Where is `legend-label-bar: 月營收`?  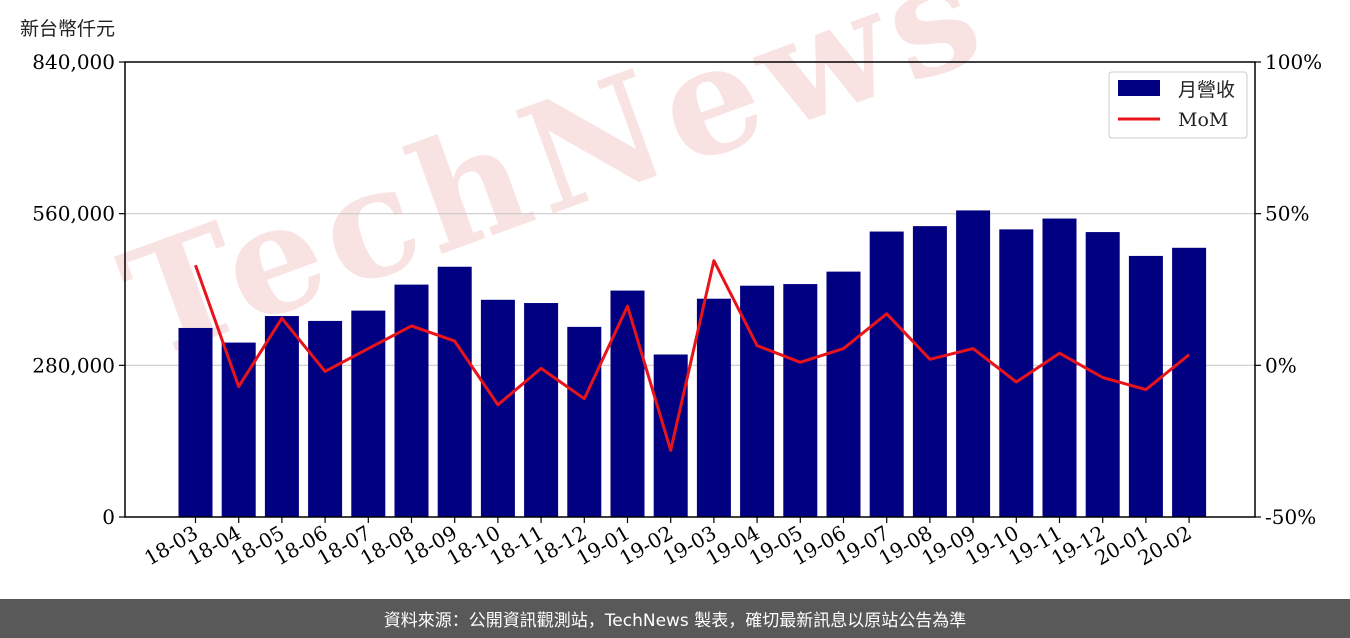 legend-label-bar: 月營收 is located at coordinates (1206, 90).